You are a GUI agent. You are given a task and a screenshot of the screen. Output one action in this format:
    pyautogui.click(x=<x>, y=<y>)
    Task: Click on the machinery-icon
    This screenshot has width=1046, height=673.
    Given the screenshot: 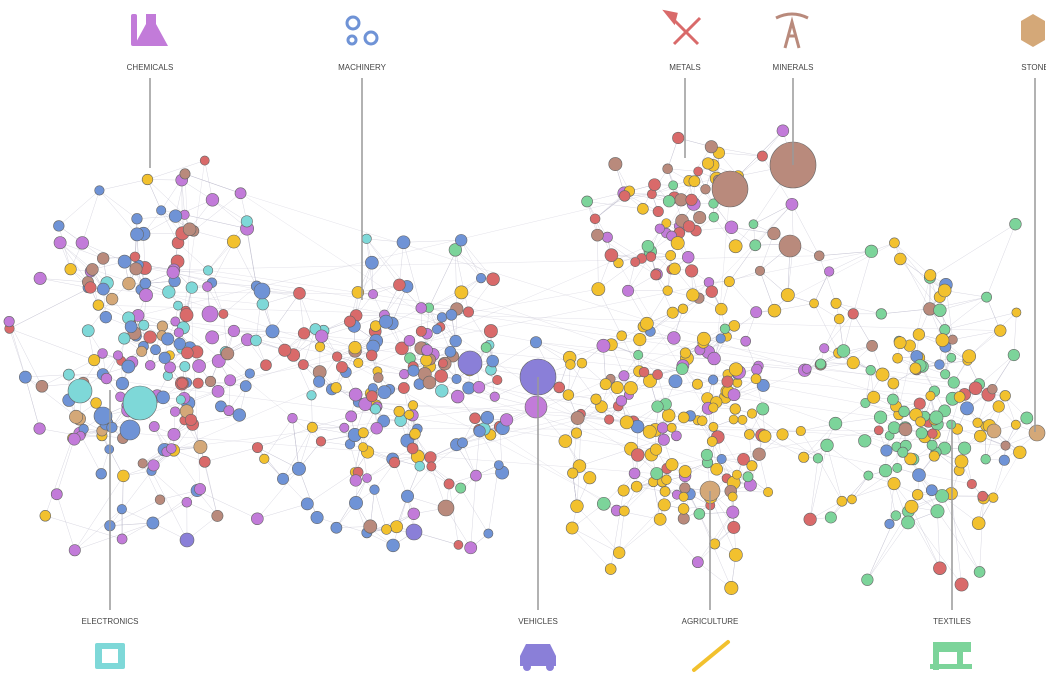 What is the action you would take?
    pyautogui.click(x=362, y=30)
    